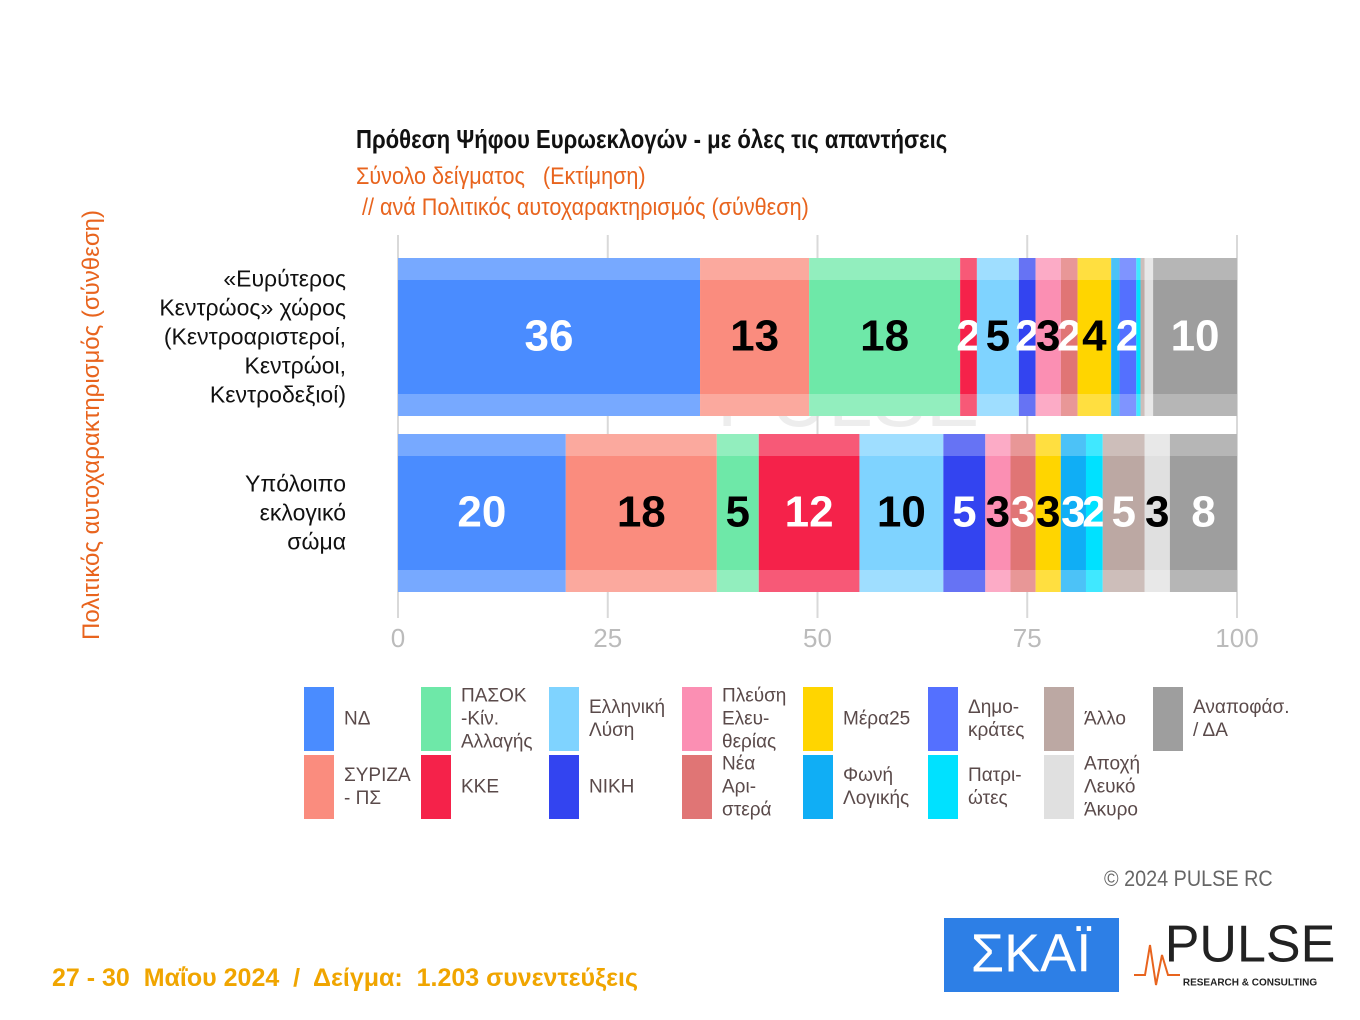 The width and height of the screenshot is (1360, 1020). Describe the element at coordinates (1250, 945) in the screenshot. I see `pulse-logo-text: PULSE` at that location.